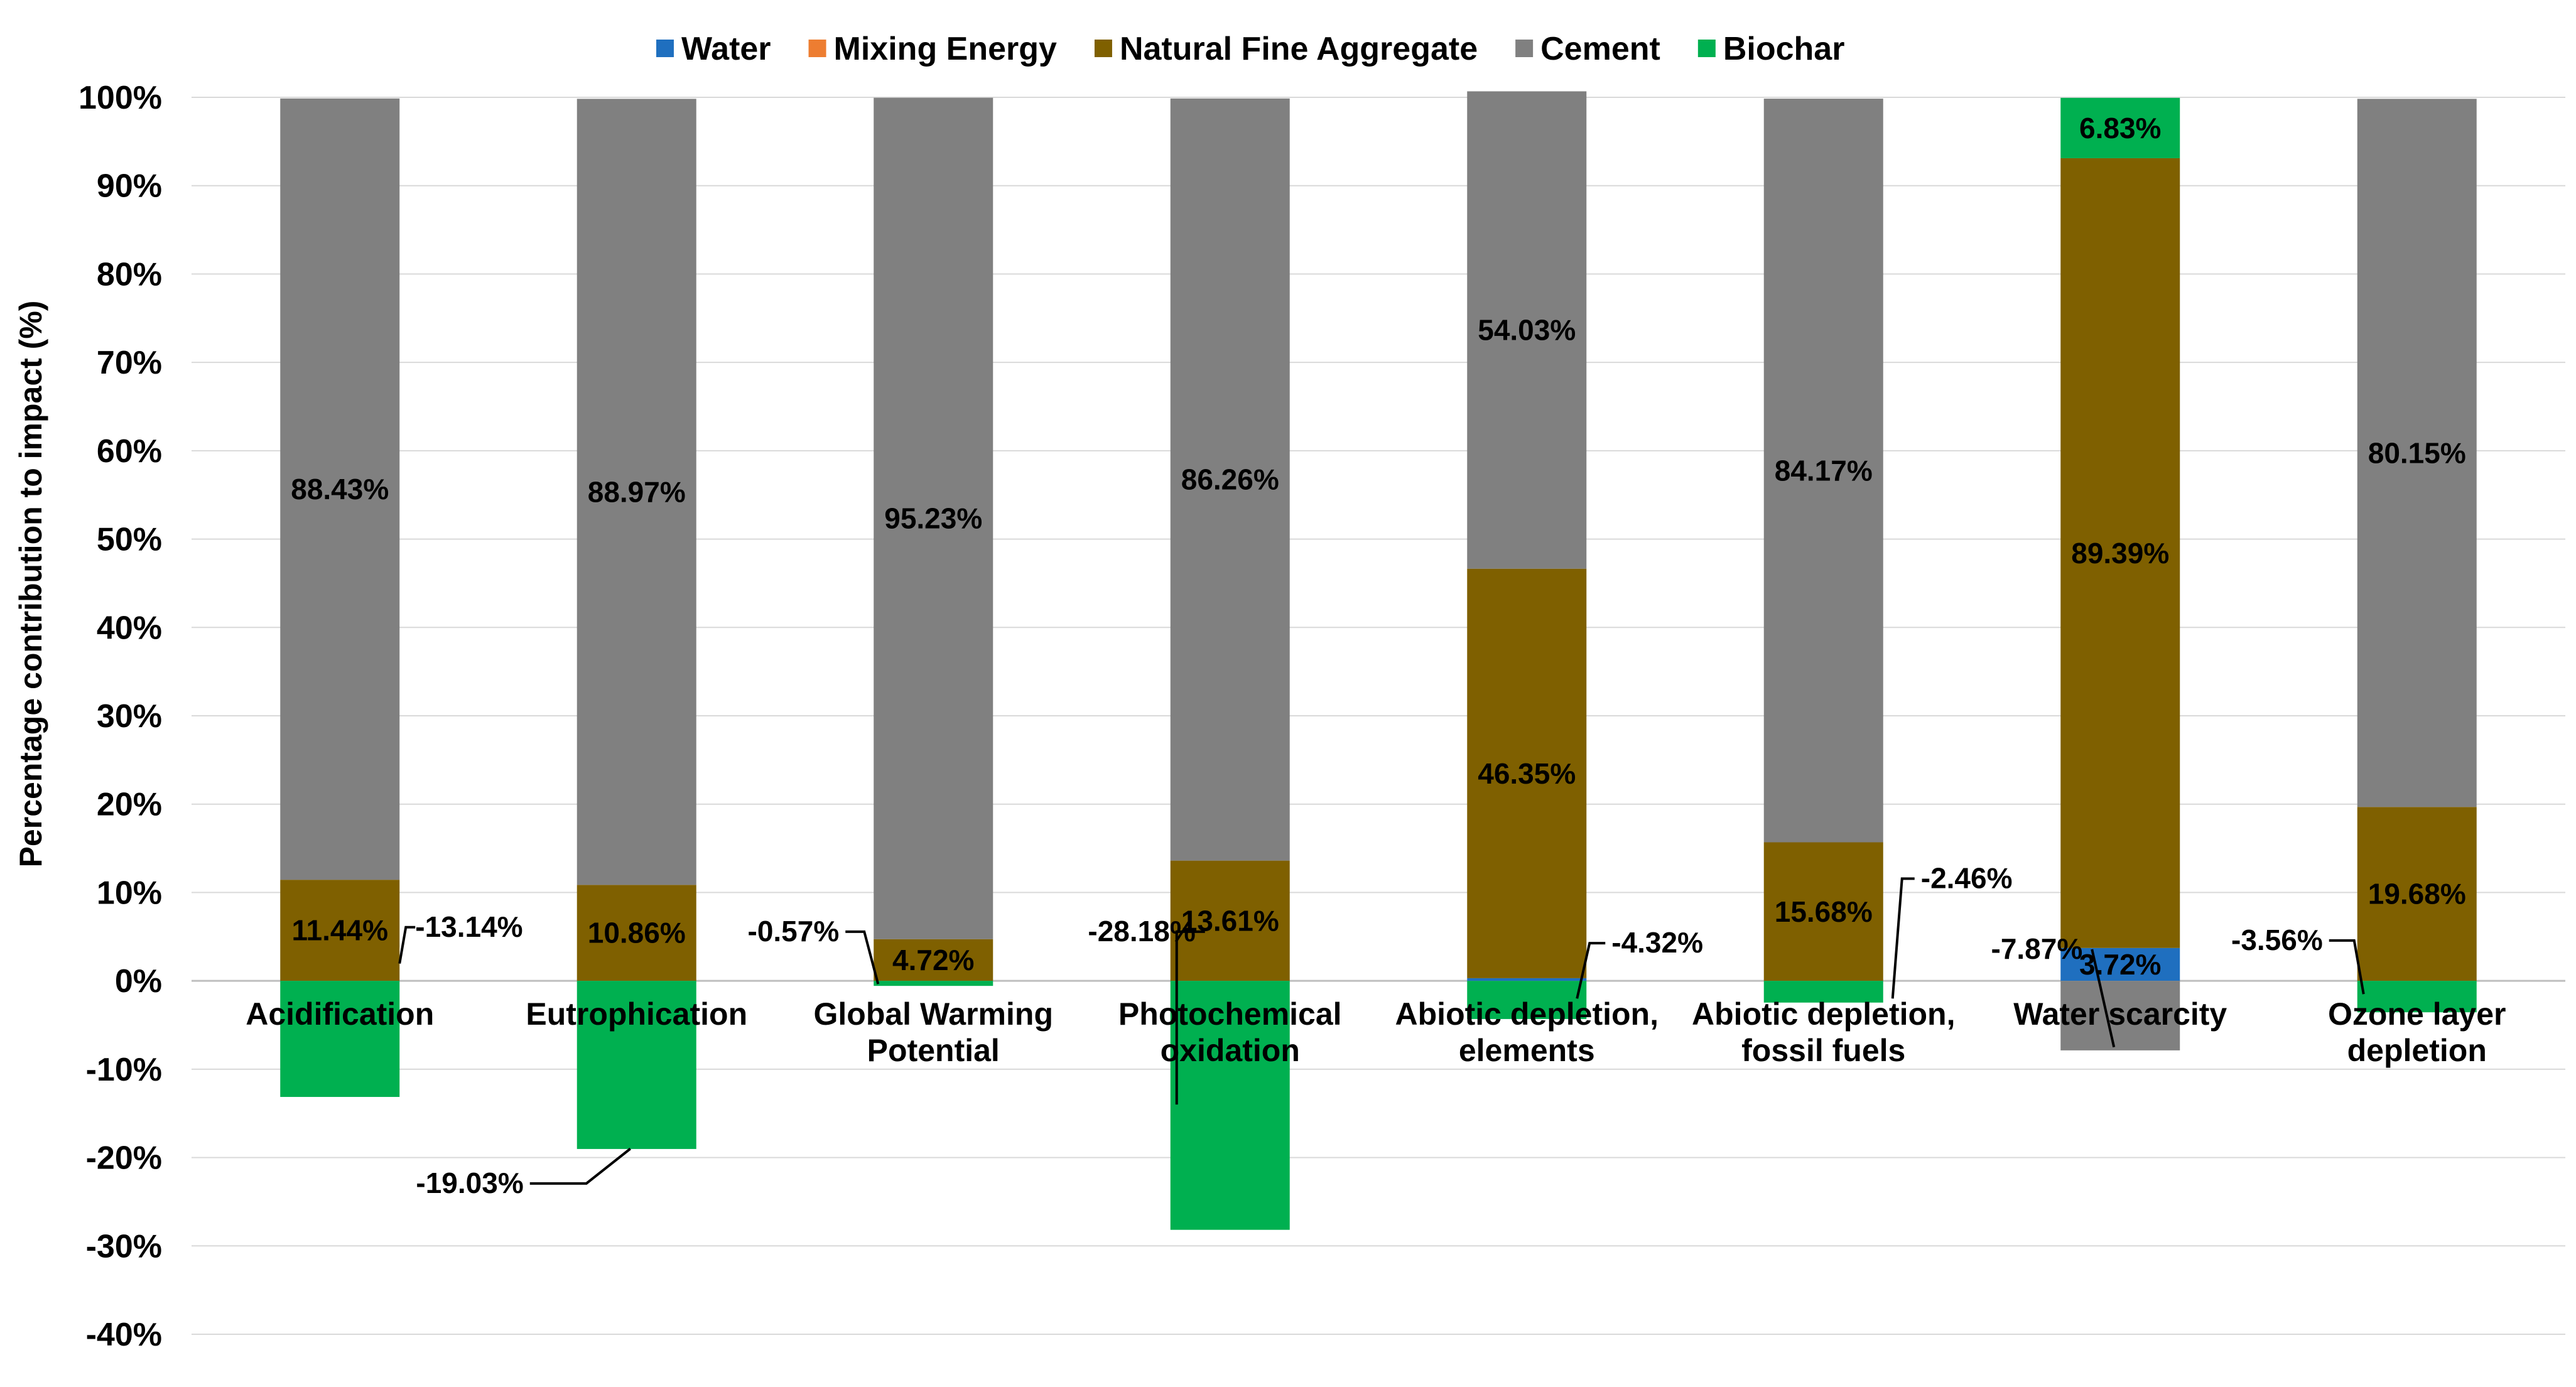 This screenshot has height=1387, width=2576. I want to click on category-label: Abiotic depletion, fossil fuels, so click(1824, 1032).